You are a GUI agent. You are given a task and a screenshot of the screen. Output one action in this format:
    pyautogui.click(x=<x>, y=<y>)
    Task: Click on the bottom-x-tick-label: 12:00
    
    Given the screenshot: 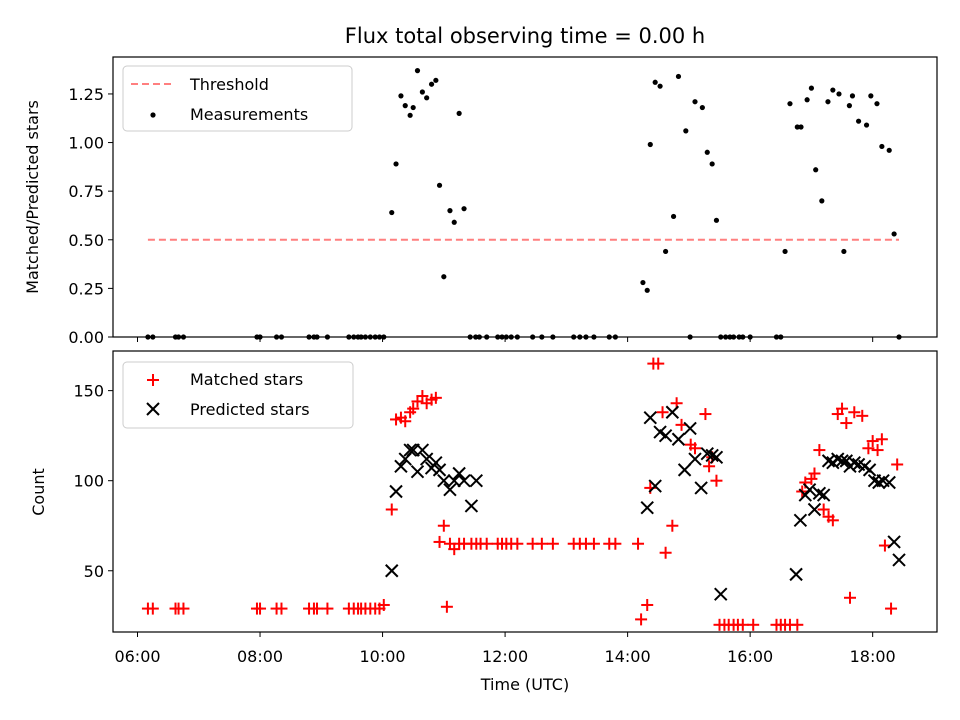 What is the action you would take?
    pyautogui.click(x=505, y=656)
    